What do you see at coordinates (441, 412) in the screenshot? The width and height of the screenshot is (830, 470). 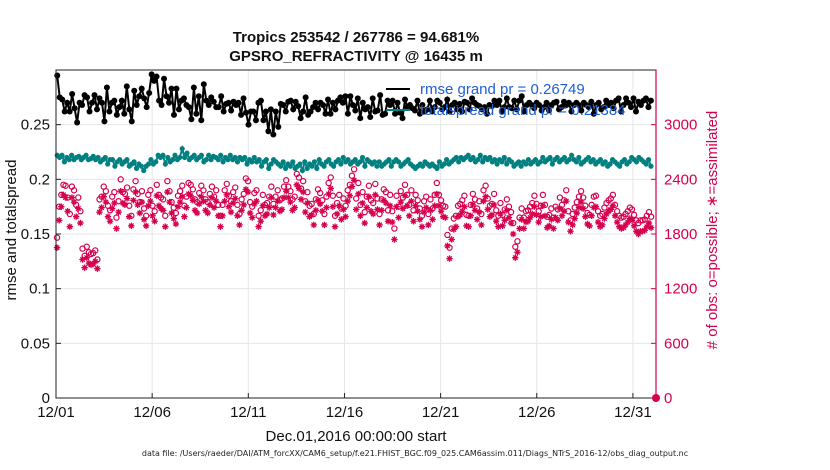 I see `x-tick-label: 12/21` at bounding box center [441, 412].